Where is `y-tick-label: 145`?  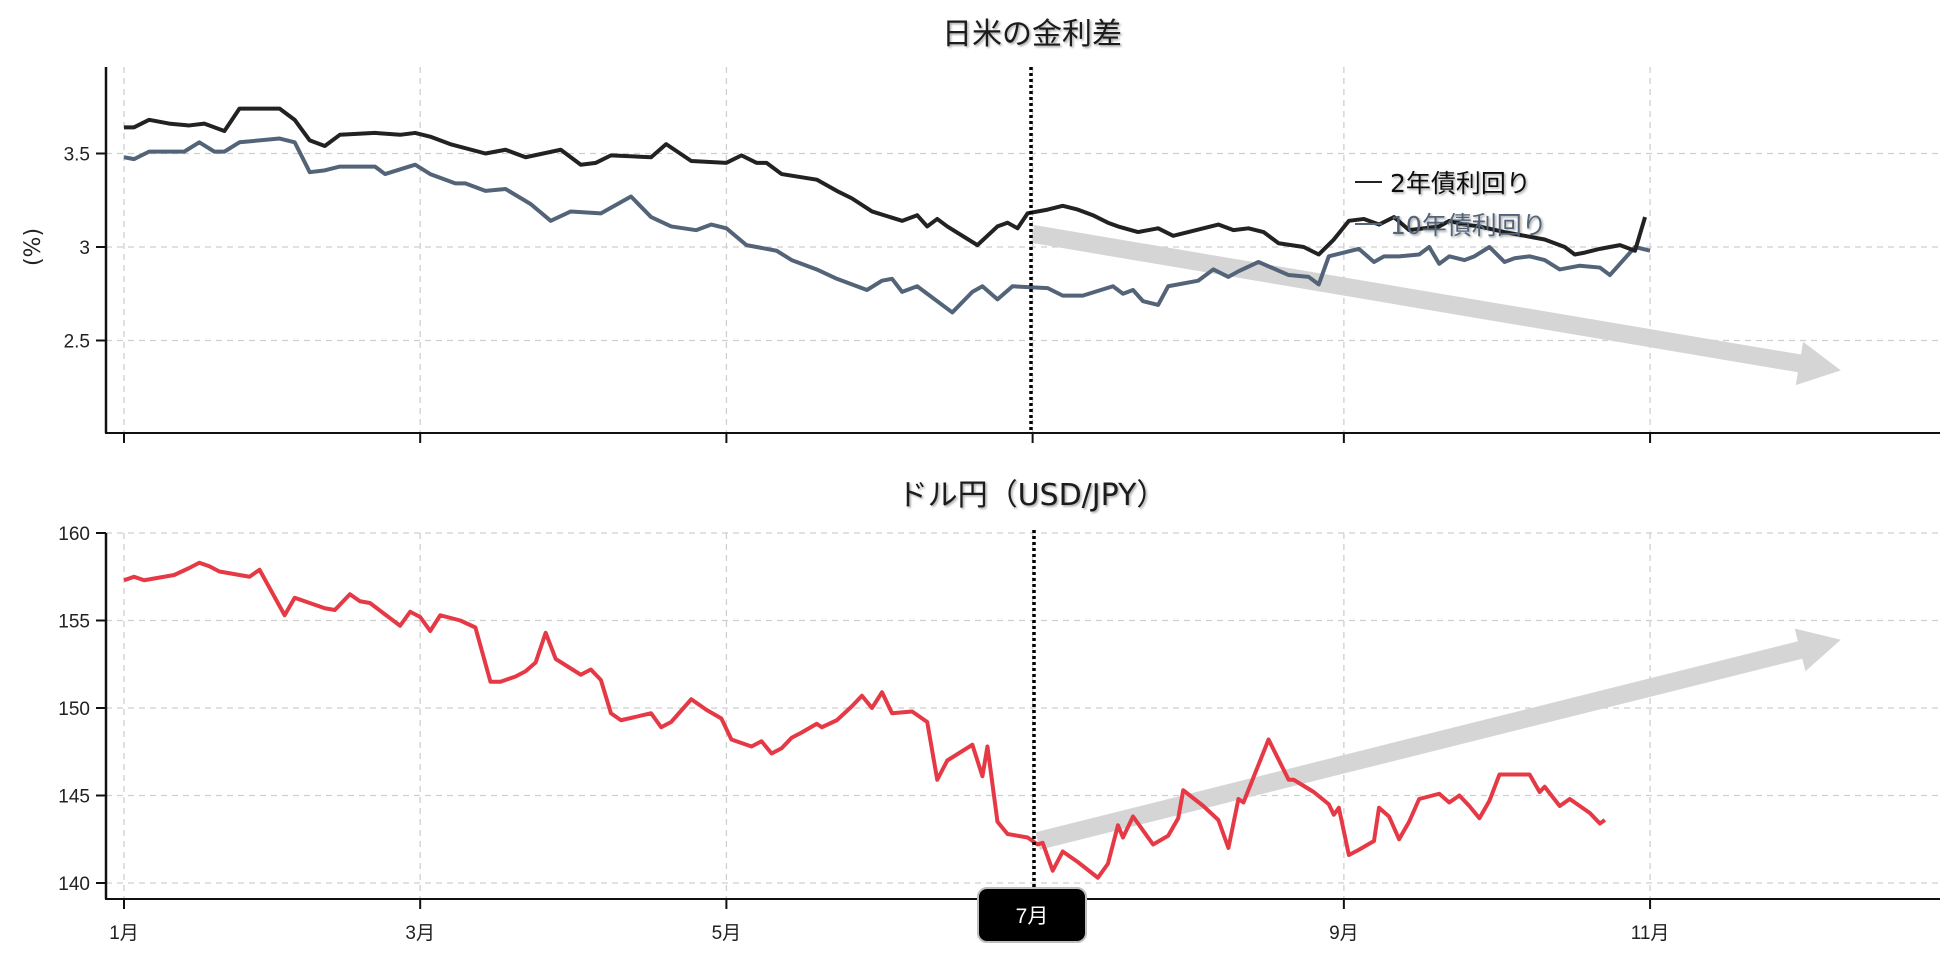
y-tick-label: 145 is located at coordinates (74, 797).